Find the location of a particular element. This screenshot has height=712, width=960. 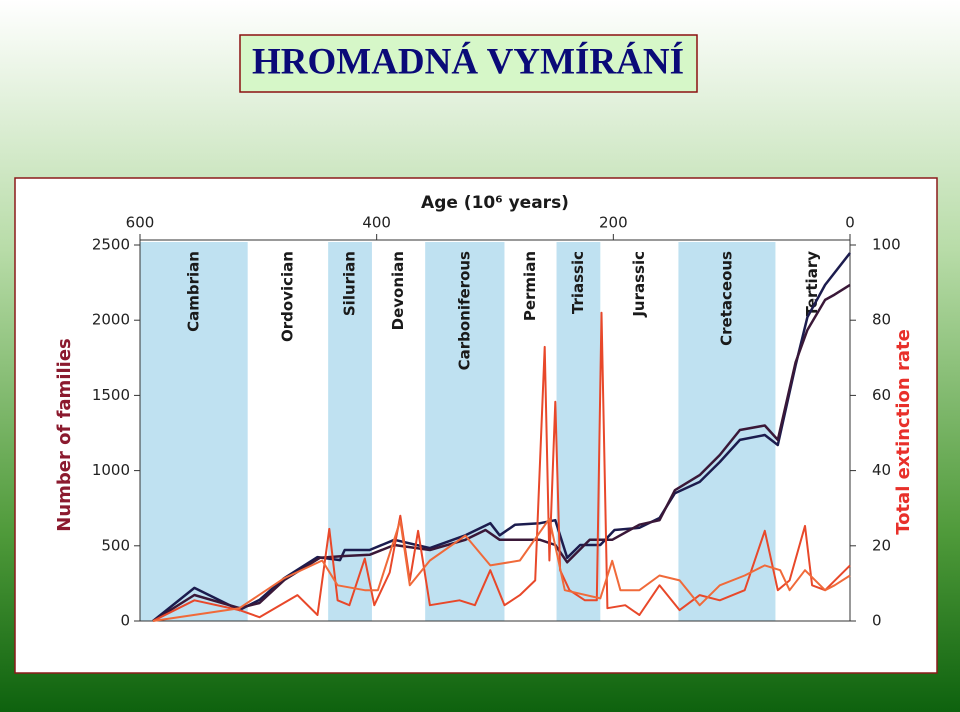

period-label: Carboniferous is located at coordinates (464, 310).